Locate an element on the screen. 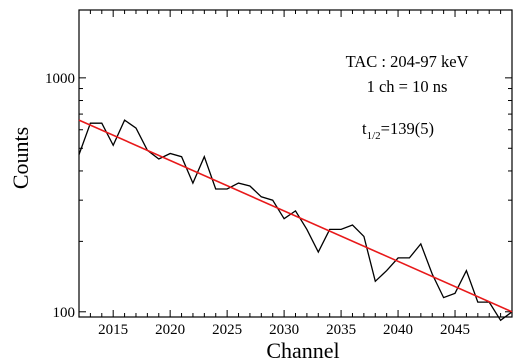 The image size is (513, 361). y-tick-label: 100 is located at coordinates (64, 313).